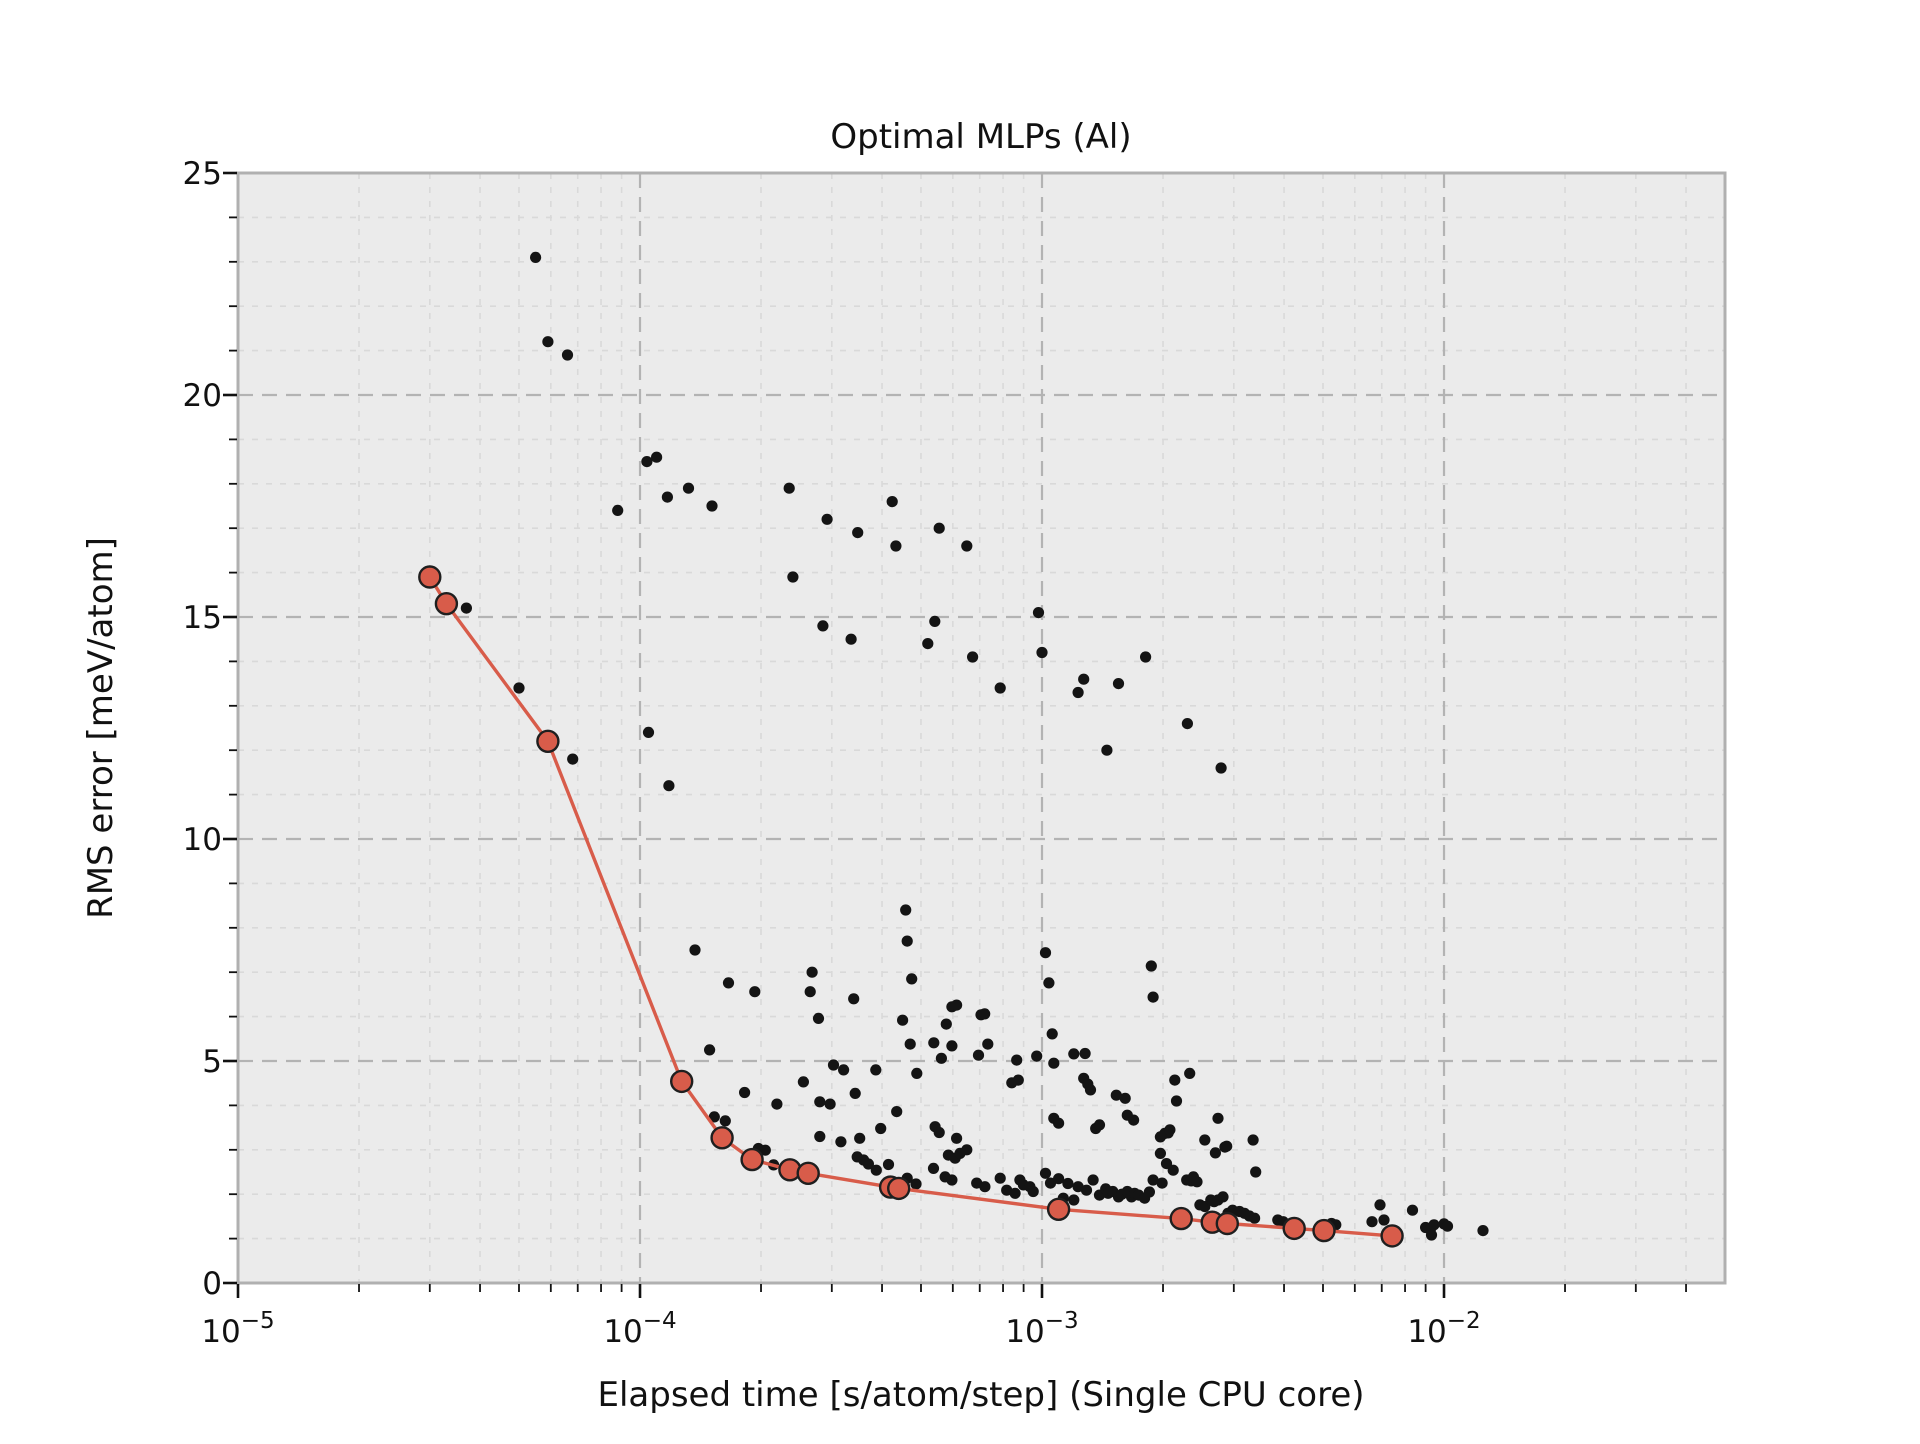  Describe the element at coordinates (980, 137) in the screenshot. I see `chart-title: Optimal MLPs (Al)` at that location.